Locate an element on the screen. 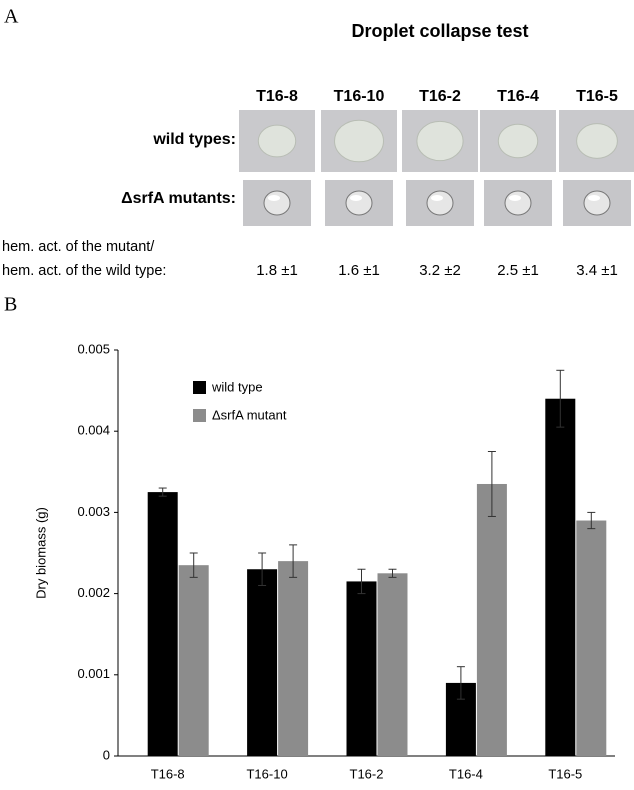  ratio-value: 1.8 ±1 is located at coordinates (277, 270).